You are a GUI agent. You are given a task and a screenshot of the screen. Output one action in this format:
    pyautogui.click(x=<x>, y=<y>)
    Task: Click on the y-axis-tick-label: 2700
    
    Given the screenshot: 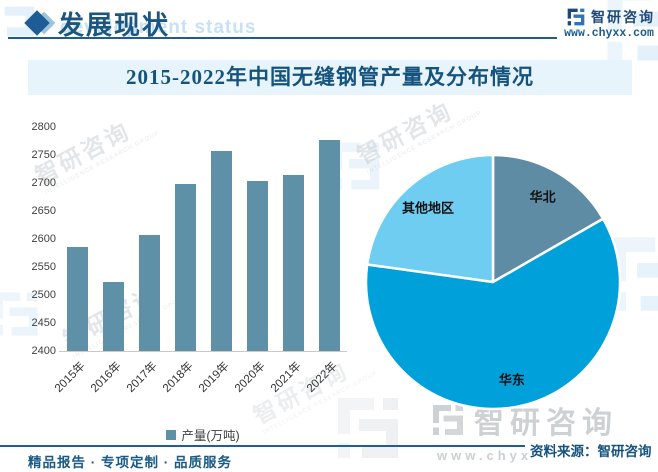 What is the action you would take?
    pyautogui.click(x=43, y=183)
    